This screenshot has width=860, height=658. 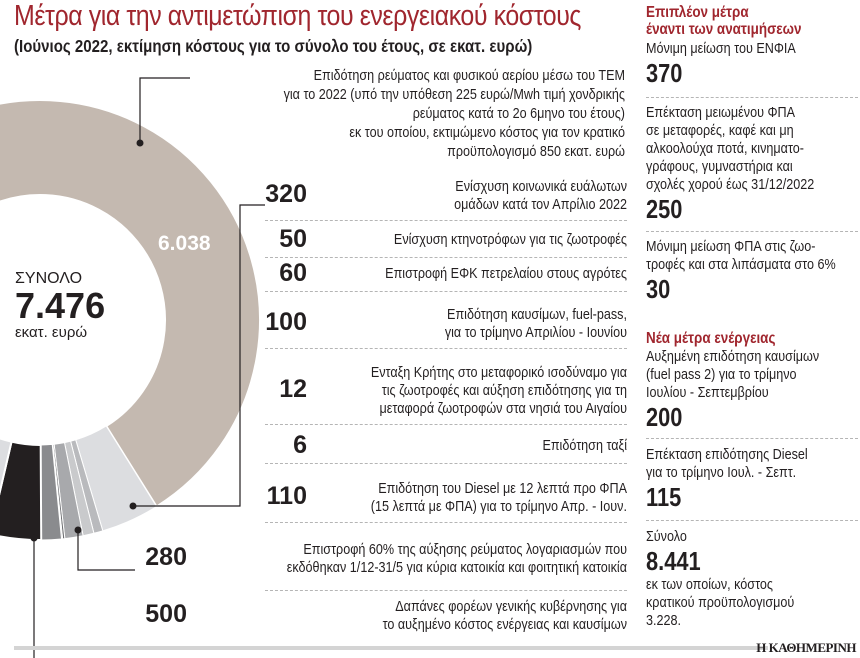 I want to click on legend-text-line: για το τρίμηνο Απριλίου - Ιουνίου, so click(x=535, y=332).